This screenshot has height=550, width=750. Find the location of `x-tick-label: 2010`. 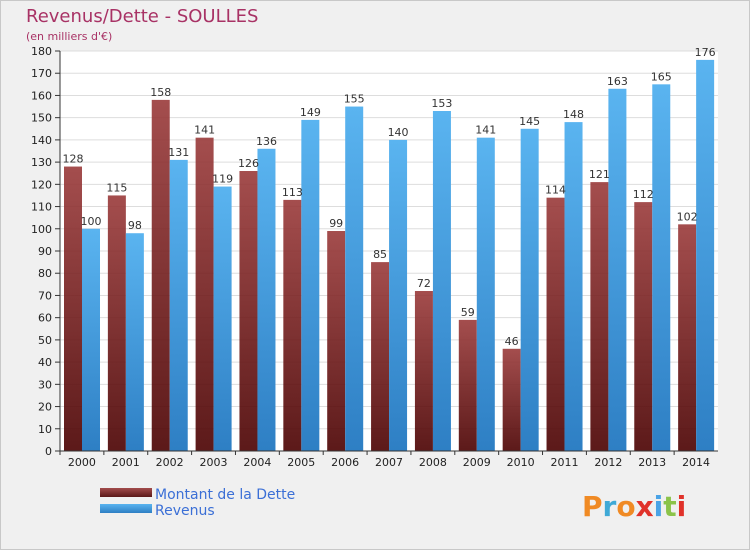

x-tick-label: 2010 is located at coordinates (521, 462).